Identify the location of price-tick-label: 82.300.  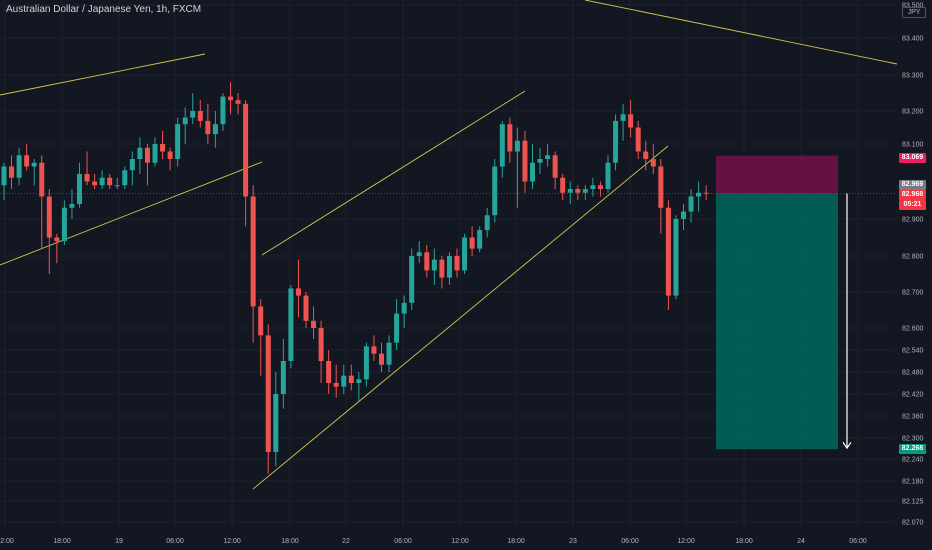
(913, 439).